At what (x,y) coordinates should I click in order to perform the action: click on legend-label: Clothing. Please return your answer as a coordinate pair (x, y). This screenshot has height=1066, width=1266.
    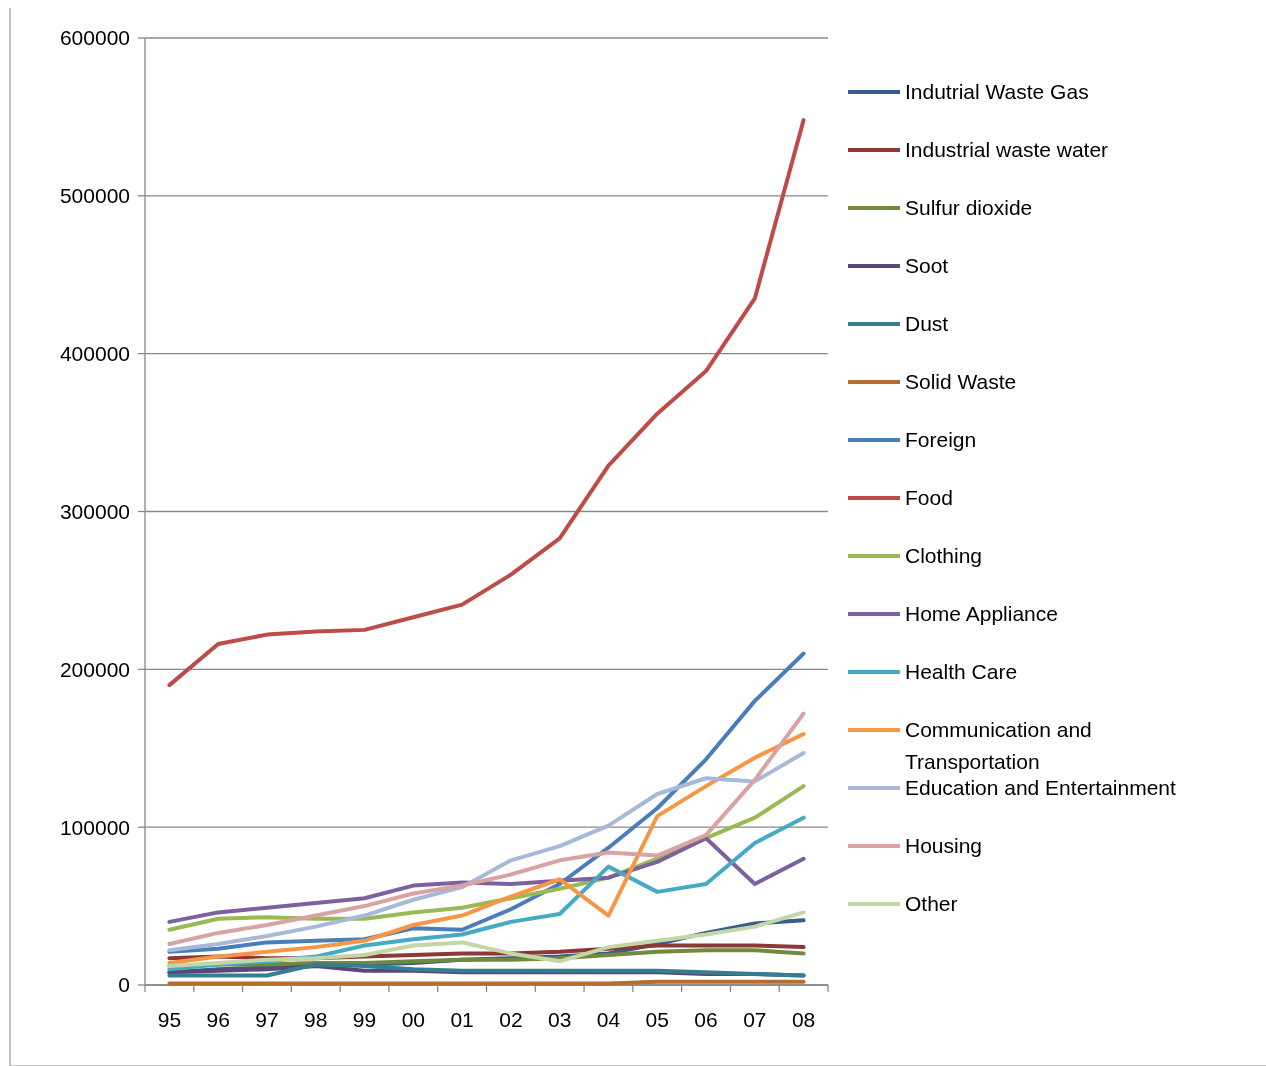
    Looking at the image, I should click on (944, 555).